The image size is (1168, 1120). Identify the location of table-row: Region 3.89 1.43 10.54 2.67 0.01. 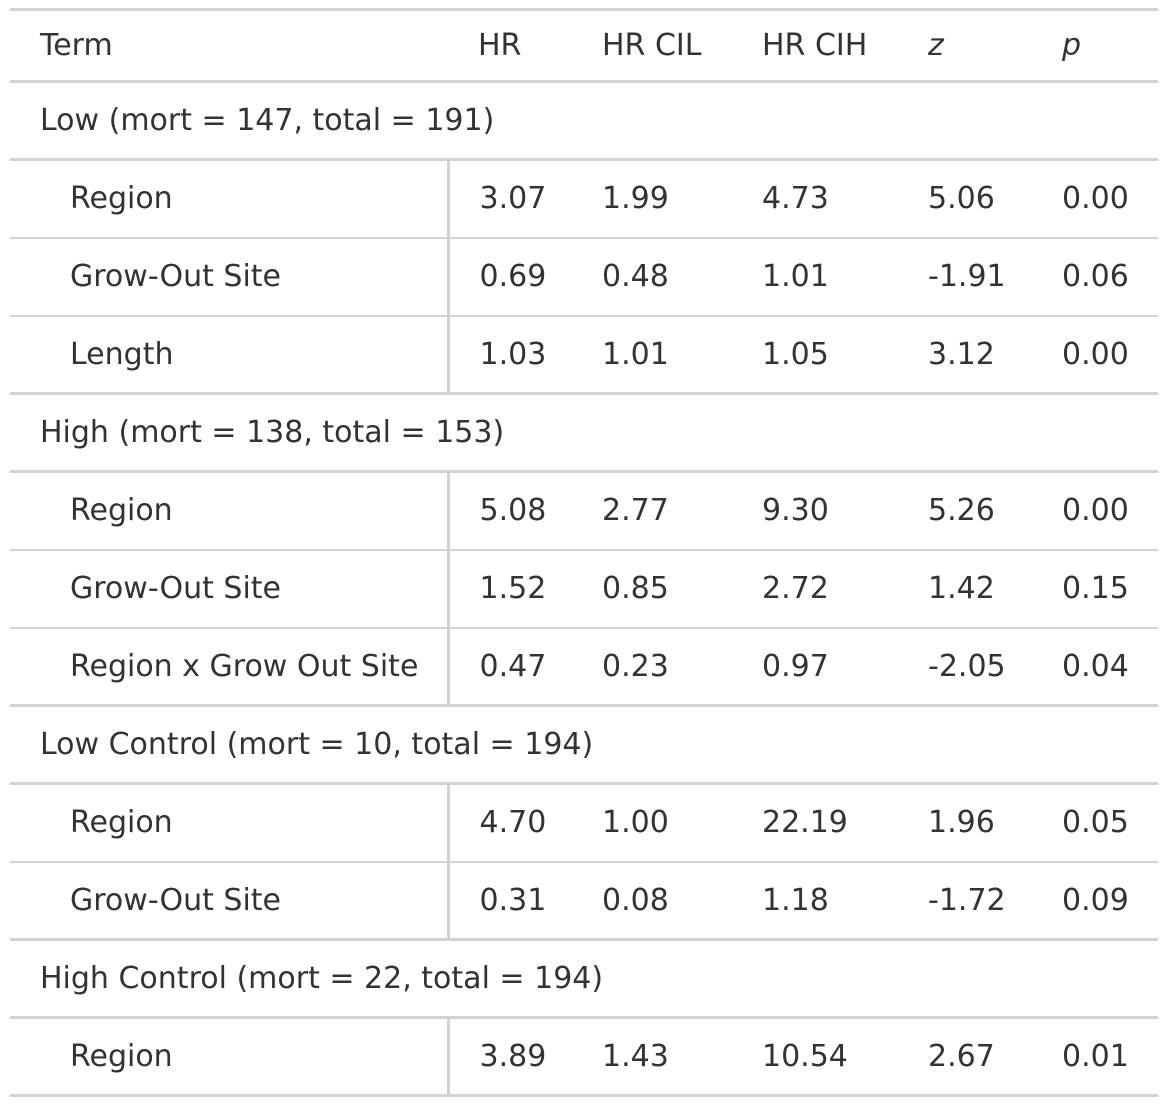
(584, 1056).